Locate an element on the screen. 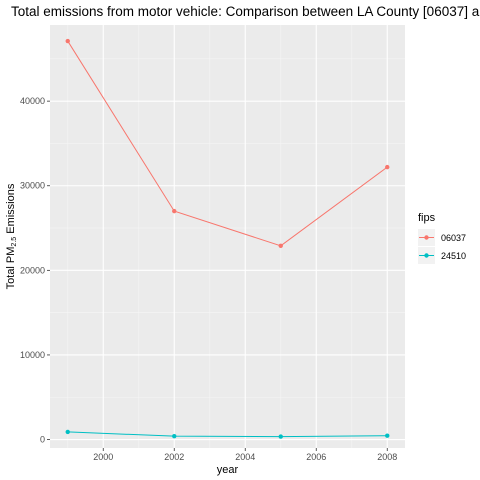 This screenshot has height=480, width=480. y-axis-title-tail: Emissions is located at coordinates (11, 210).